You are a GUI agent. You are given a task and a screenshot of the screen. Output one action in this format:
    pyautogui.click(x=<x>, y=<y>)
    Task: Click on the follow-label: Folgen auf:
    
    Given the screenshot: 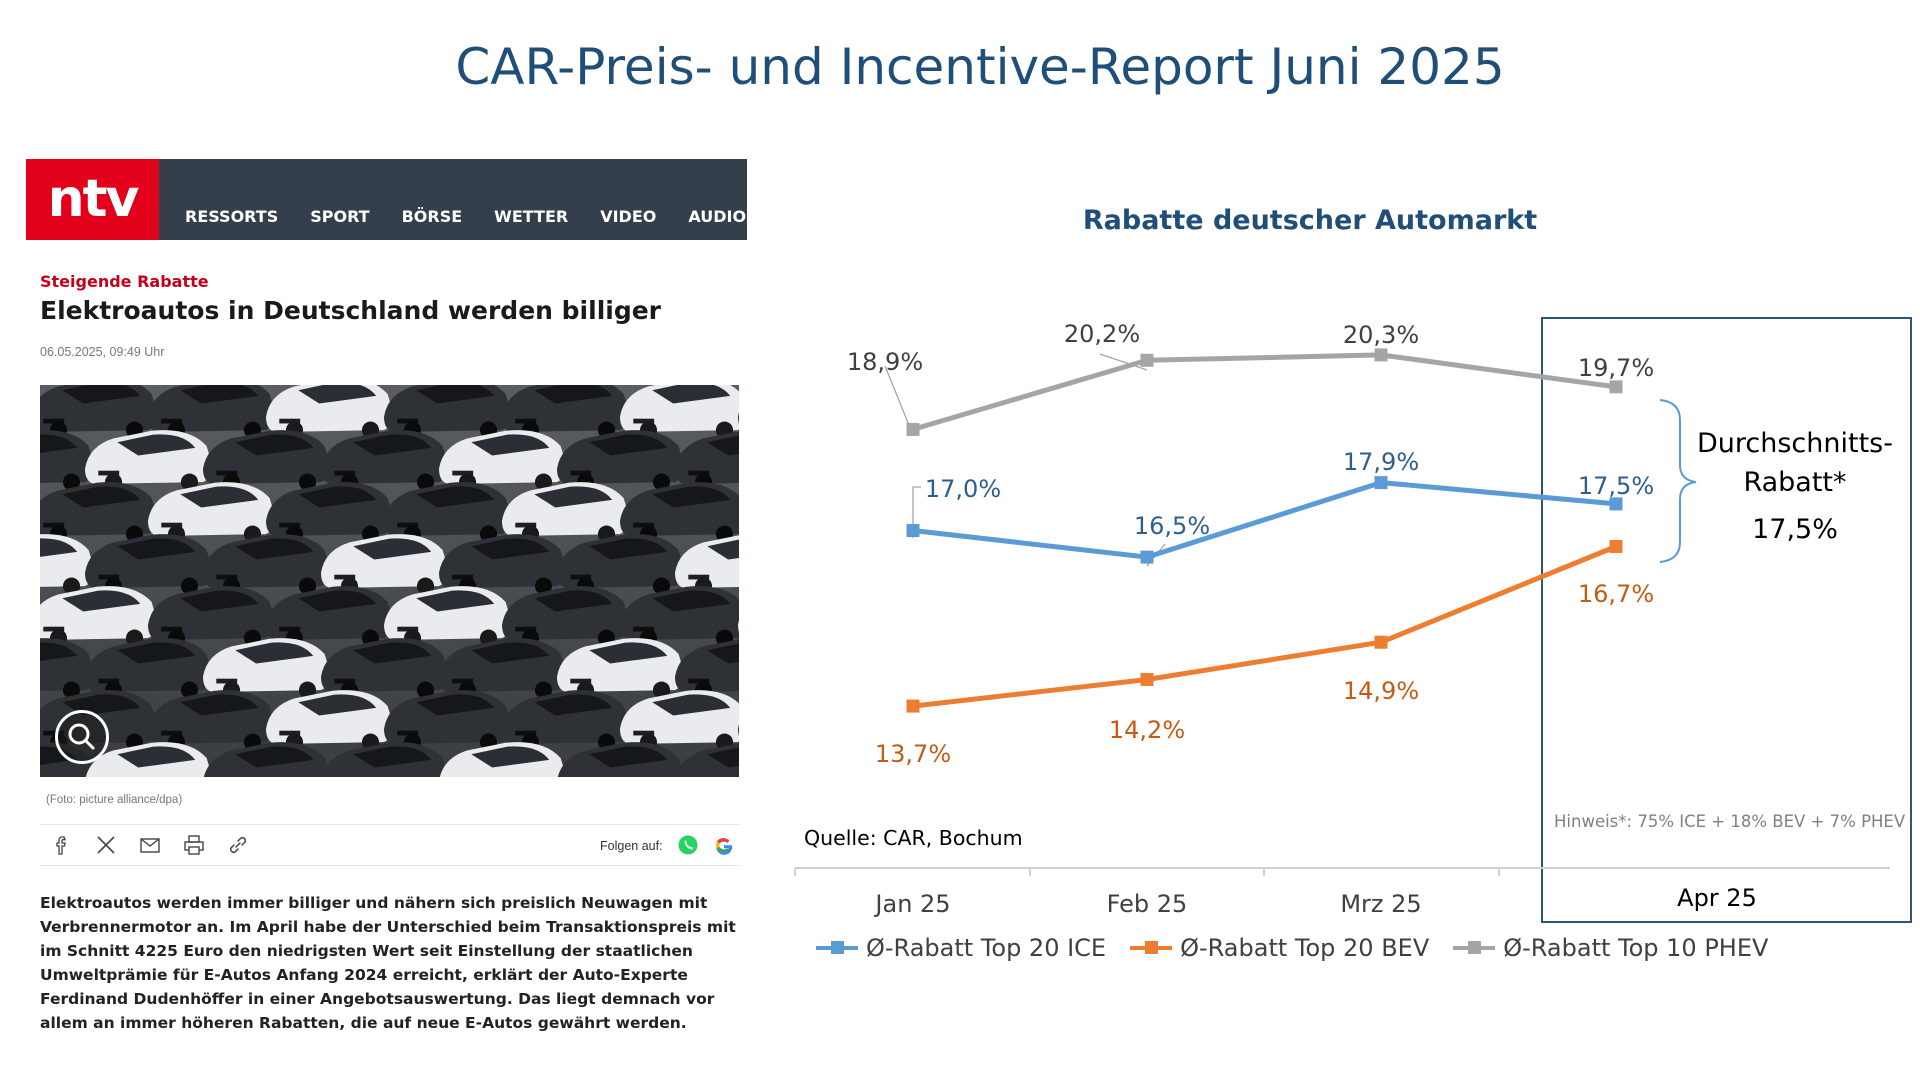 What is the action you would take?
    pyautogui.click(x=631, y=846)
    